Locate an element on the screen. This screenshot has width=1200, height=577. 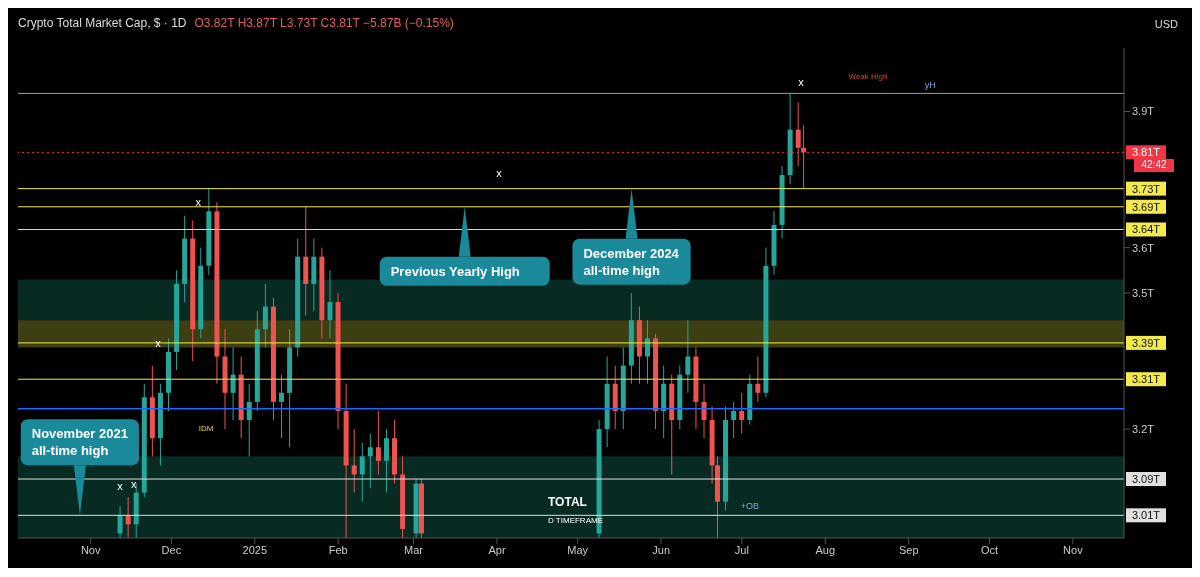
annotation: D TIMEFRAME is located at coordinates (575, 520).